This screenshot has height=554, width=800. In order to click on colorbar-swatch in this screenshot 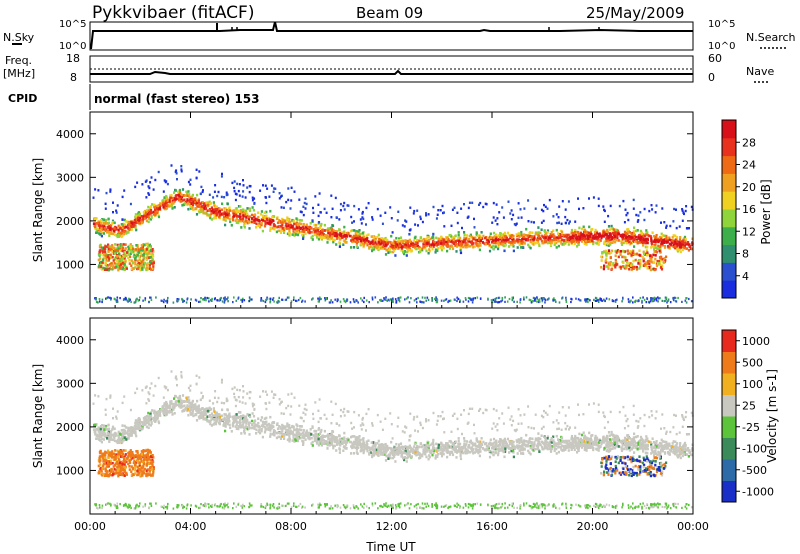, I will do `click(729, 164)`.